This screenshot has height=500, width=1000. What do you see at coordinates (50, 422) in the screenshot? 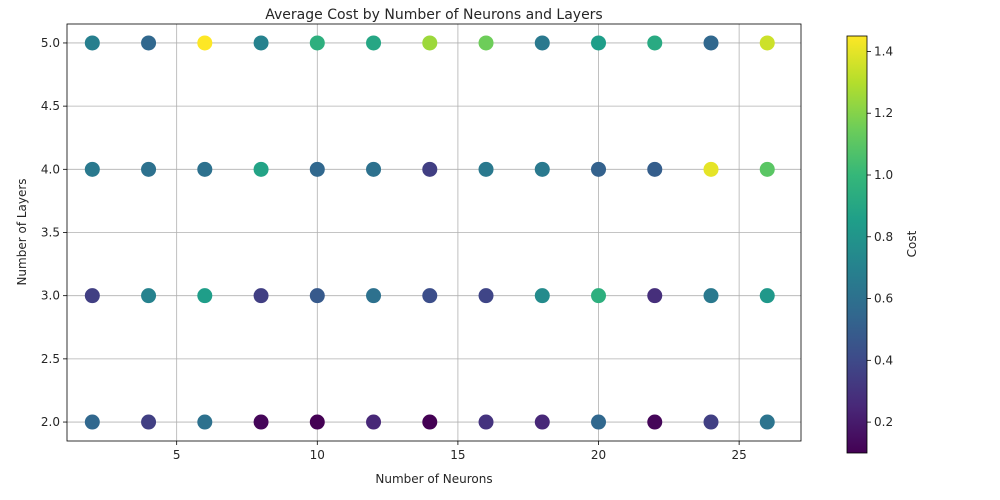
I see `y-tick-label: 2.0` at bounding box center [50, 422].